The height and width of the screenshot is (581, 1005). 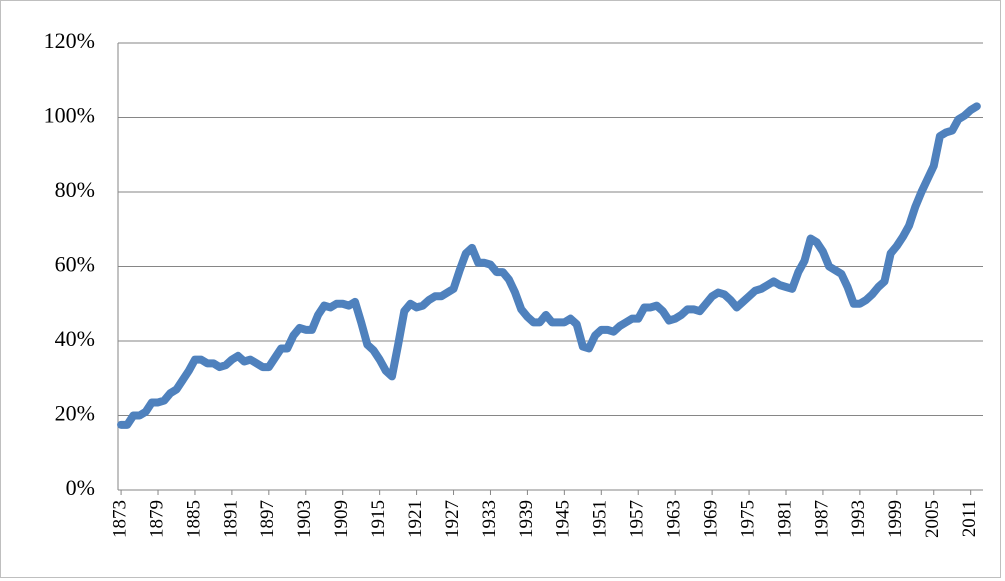 What do you see at coordinates (895, 519) in the screenshot?
I see `x-tick-label: 1999` at bounding box center [895, 519].